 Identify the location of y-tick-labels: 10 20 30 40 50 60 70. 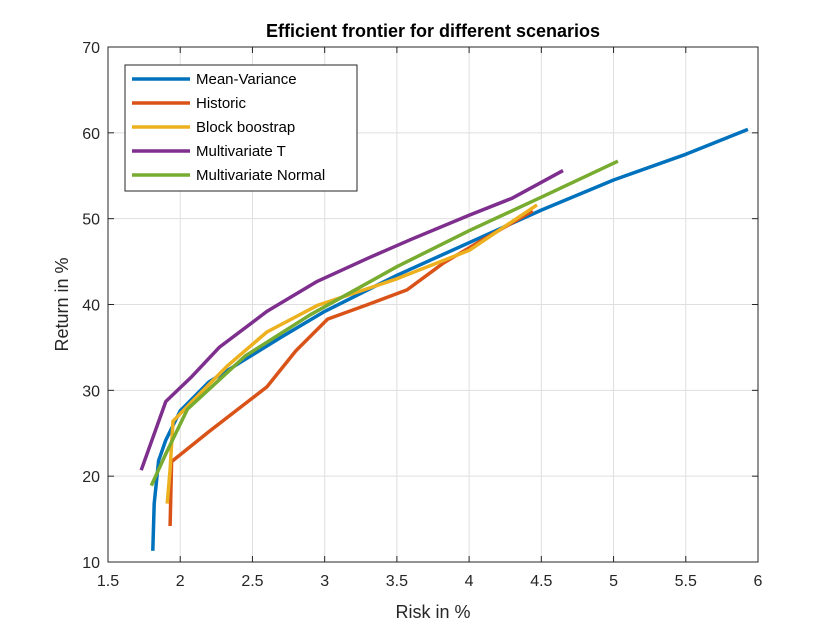
(91, 306).